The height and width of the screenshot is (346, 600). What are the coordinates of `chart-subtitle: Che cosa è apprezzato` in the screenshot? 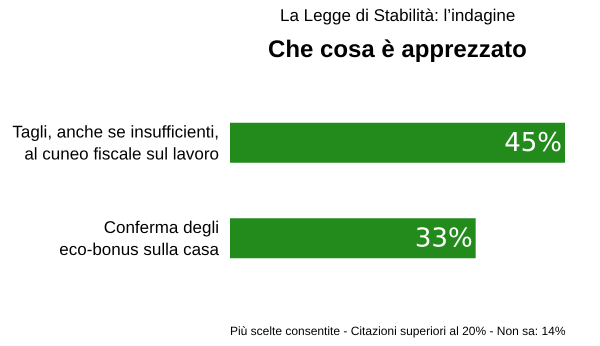 It's located at (397, 49).